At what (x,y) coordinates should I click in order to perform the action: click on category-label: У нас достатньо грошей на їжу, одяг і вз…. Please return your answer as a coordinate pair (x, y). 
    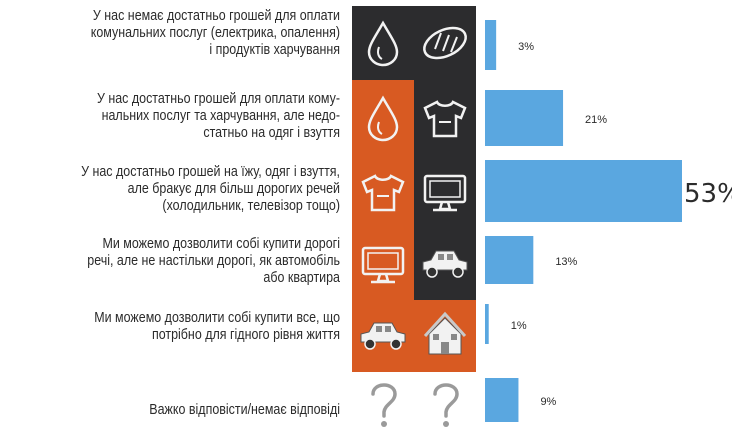
    Looking at the image, I should click on (210, 189).